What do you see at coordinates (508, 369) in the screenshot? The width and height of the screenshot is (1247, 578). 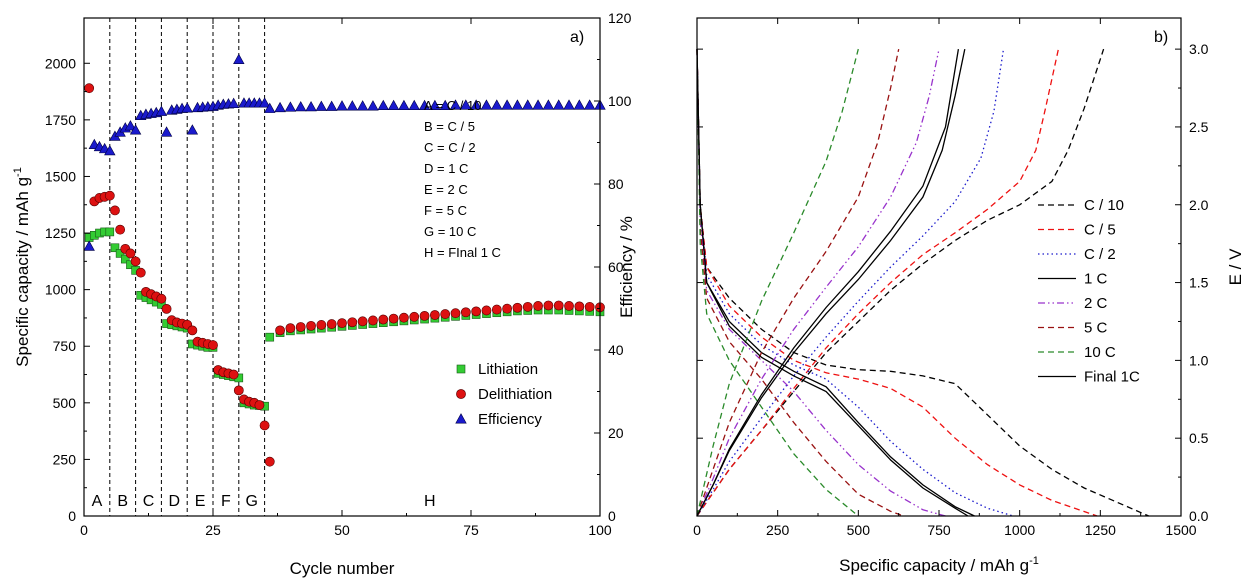 I see `panel-a-legend-label: Lithiation` at bounding box center [508, 369].